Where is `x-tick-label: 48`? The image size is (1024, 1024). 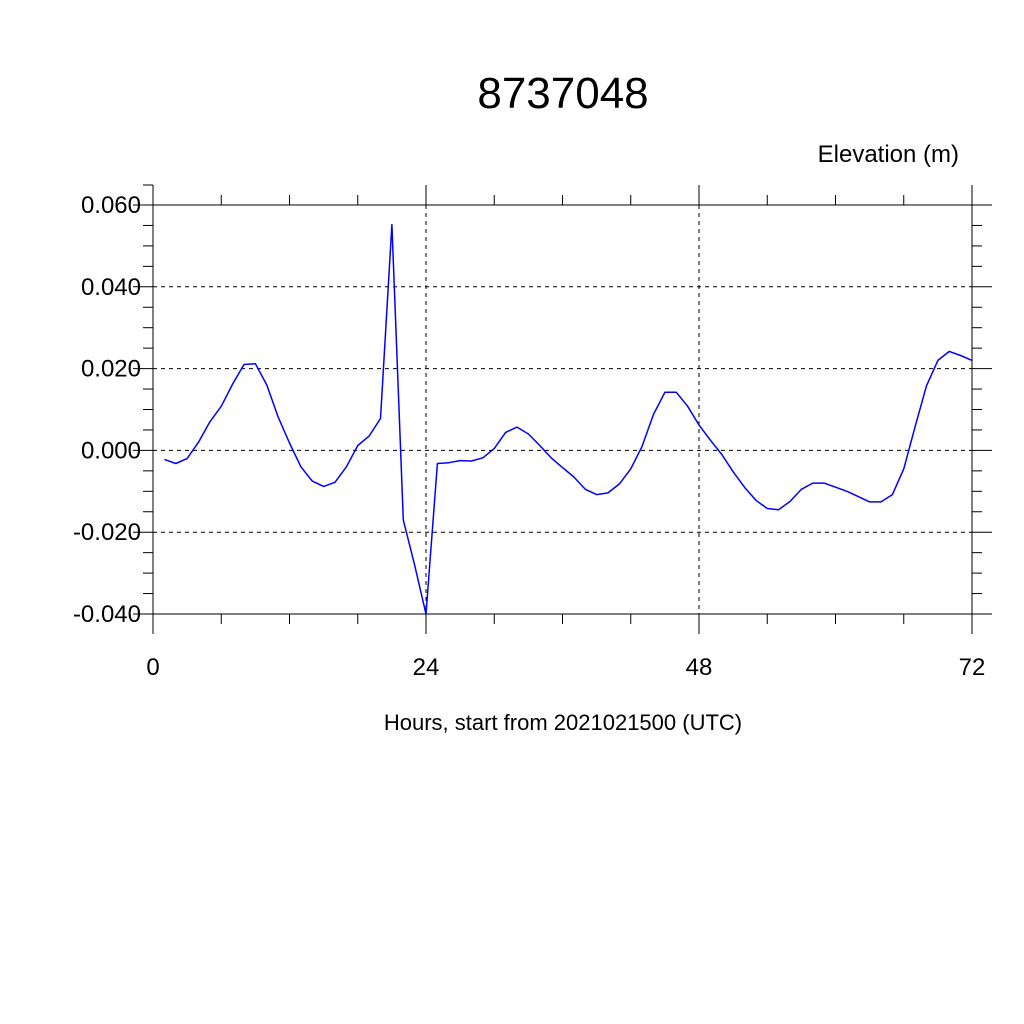 x-tick-label: 48 is located at coordinates (699, 667).